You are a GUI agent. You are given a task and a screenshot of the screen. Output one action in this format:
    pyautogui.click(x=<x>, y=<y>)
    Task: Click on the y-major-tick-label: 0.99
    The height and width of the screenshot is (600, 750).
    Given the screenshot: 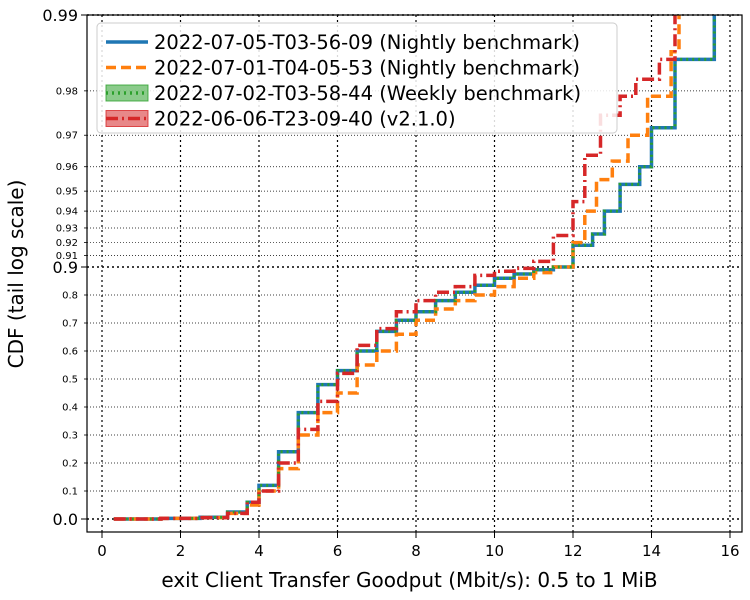 What is the action you would take?
    pyautogui.click(x=60, y=15)
    